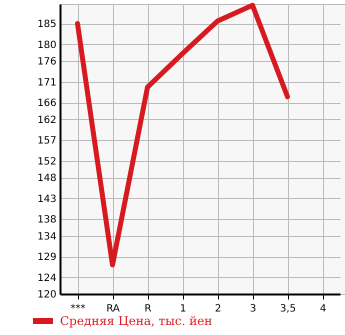  What do you see at coordinates (218, 309) in the screenshot?
I see `x-tick-label: 2` at bounding box center [218, 309].